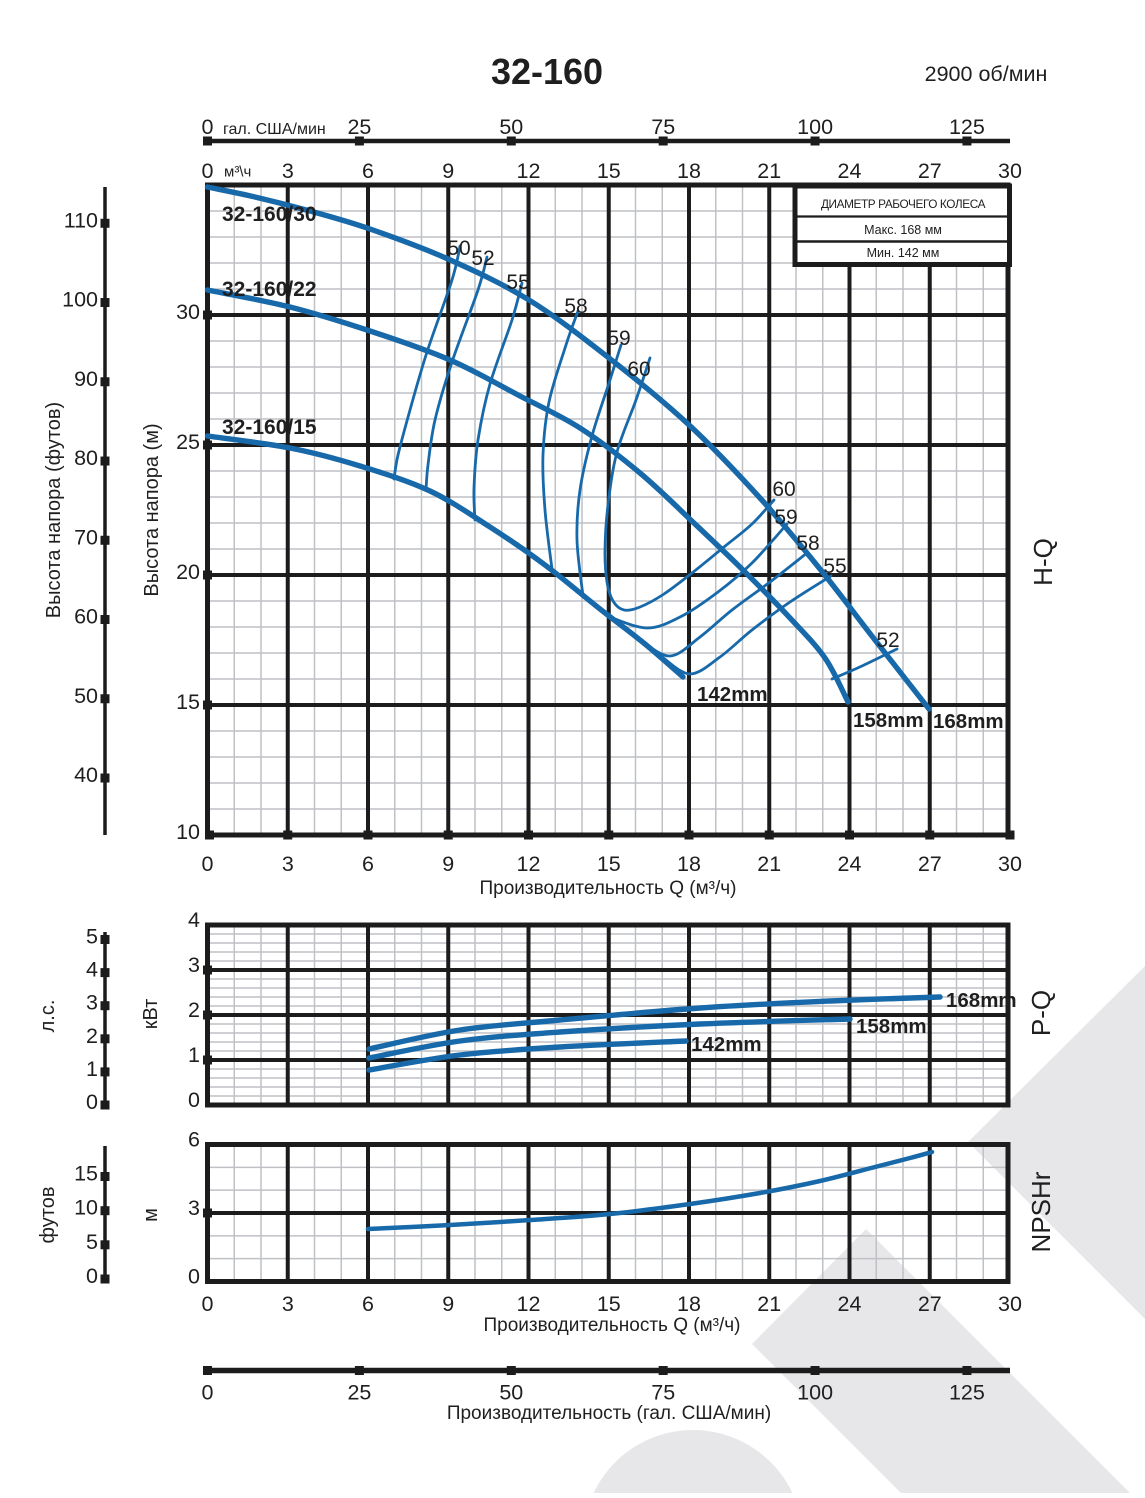 This screenshot has width=1145, height=1498. Describe the element at coordinates (86, 458) in the screenshot. I see `svg-text: 80` at that location.